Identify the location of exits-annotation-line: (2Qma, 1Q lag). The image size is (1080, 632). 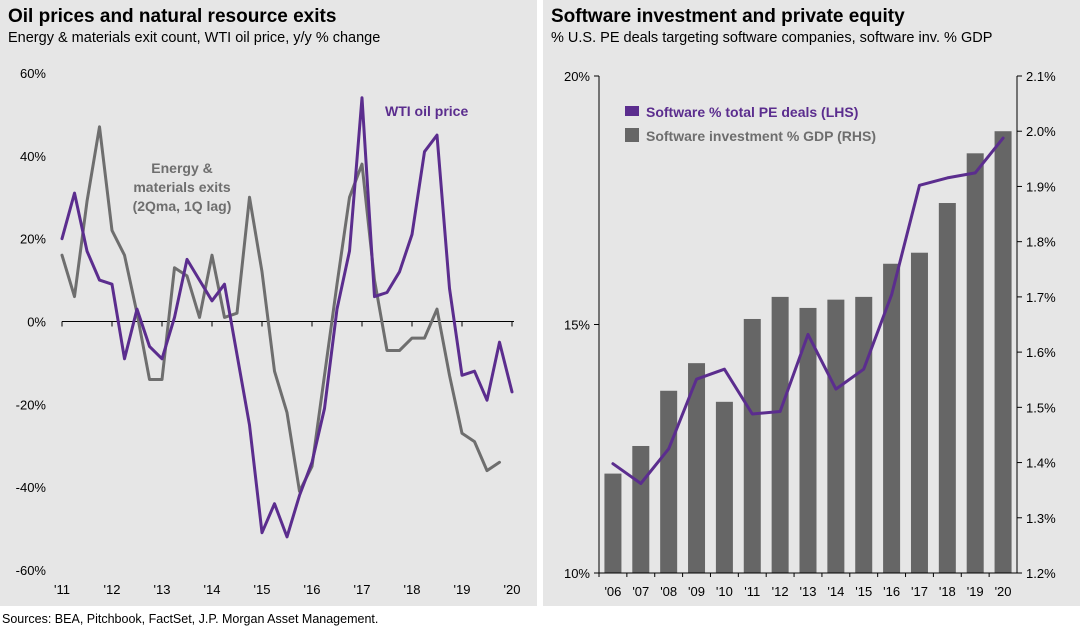
(182, 206).